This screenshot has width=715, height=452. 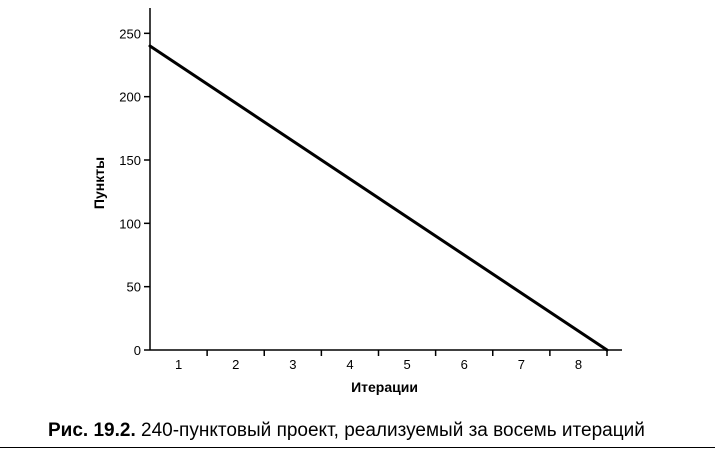 I want to click on x-tick-label: 8, so click(x=578, y=364).